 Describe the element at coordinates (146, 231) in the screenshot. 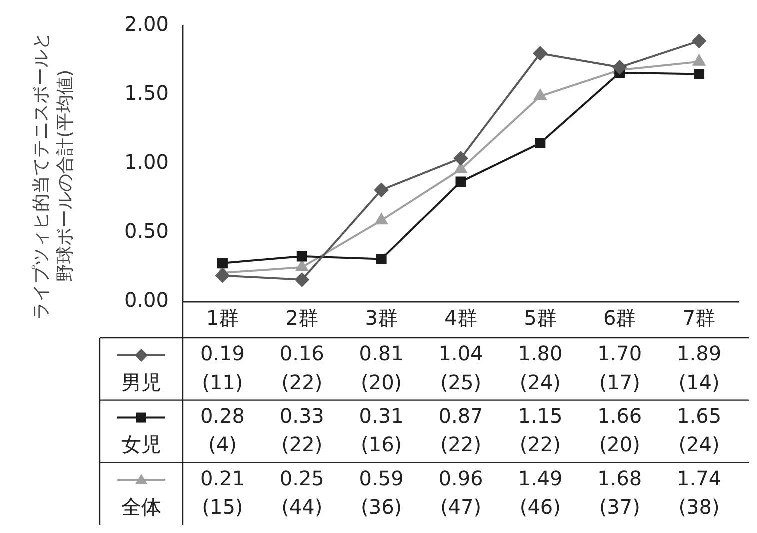

I see `y-tick-label: 0.50` at that location.